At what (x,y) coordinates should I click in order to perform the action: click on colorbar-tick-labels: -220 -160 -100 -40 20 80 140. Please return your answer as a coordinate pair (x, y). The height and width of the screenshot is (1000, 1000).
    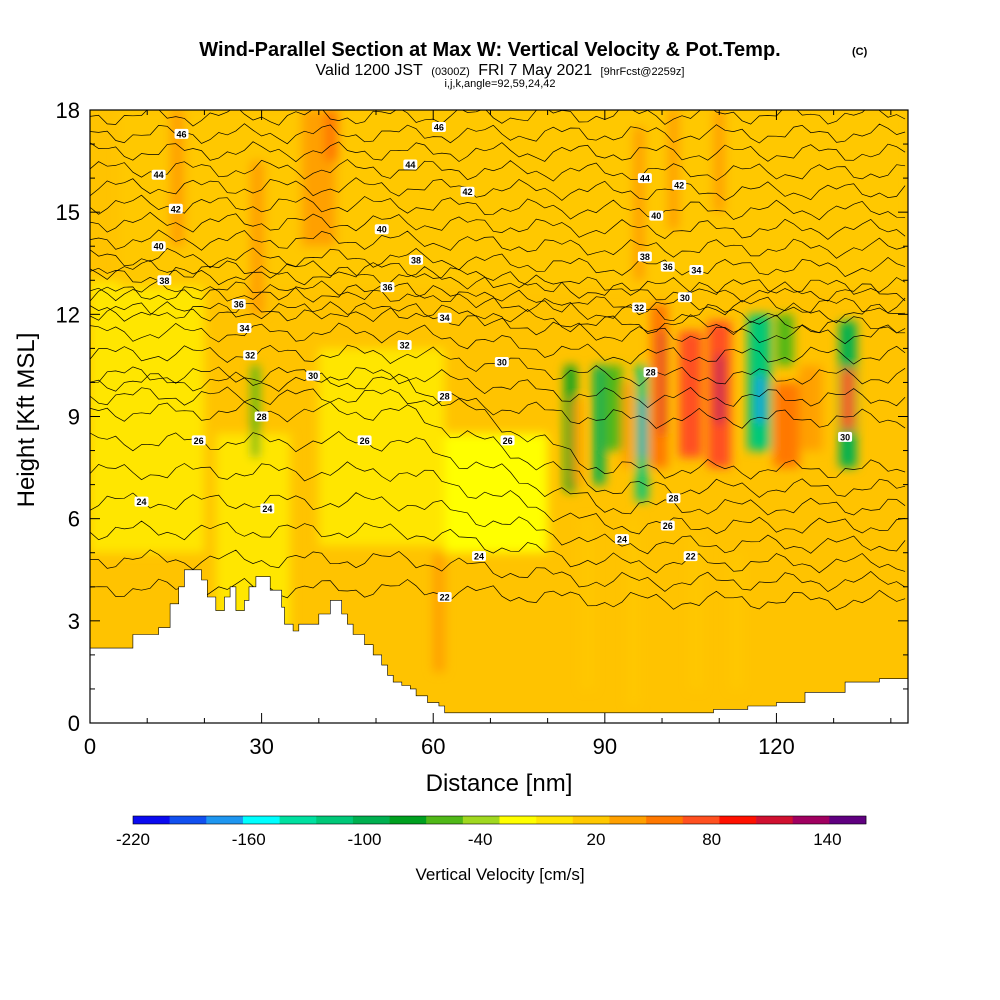
    Looking at the image, I should click on (479, 839).